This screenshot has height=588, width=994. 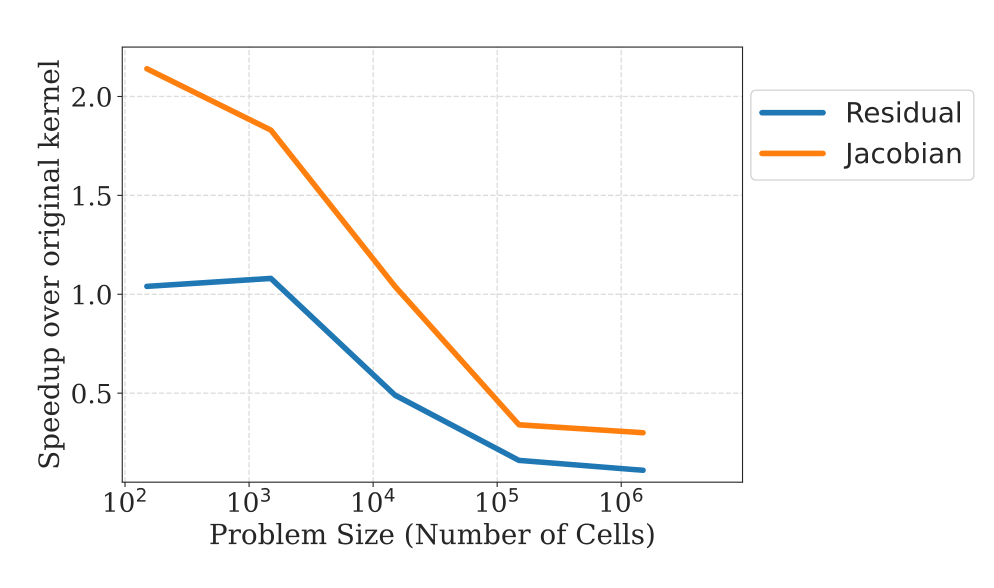 I want to click on y-tick-label: 2.0, so click(x=91, y=96).